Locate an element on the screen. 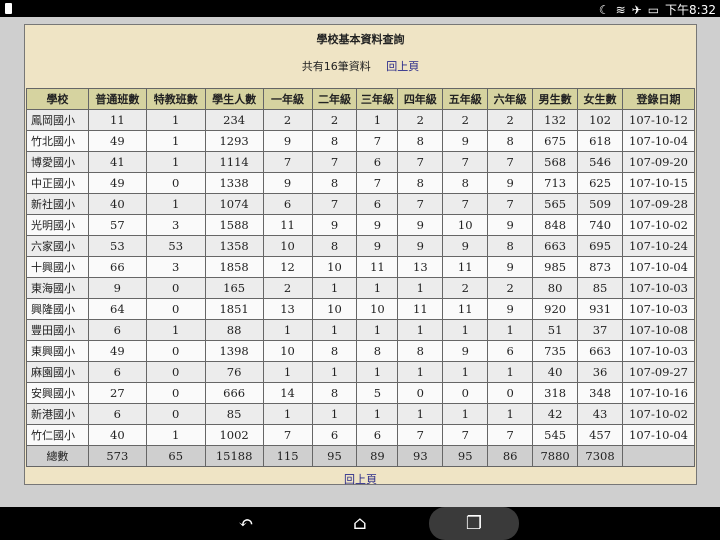  table-cell: 57 is located at coordinates (117, 225).